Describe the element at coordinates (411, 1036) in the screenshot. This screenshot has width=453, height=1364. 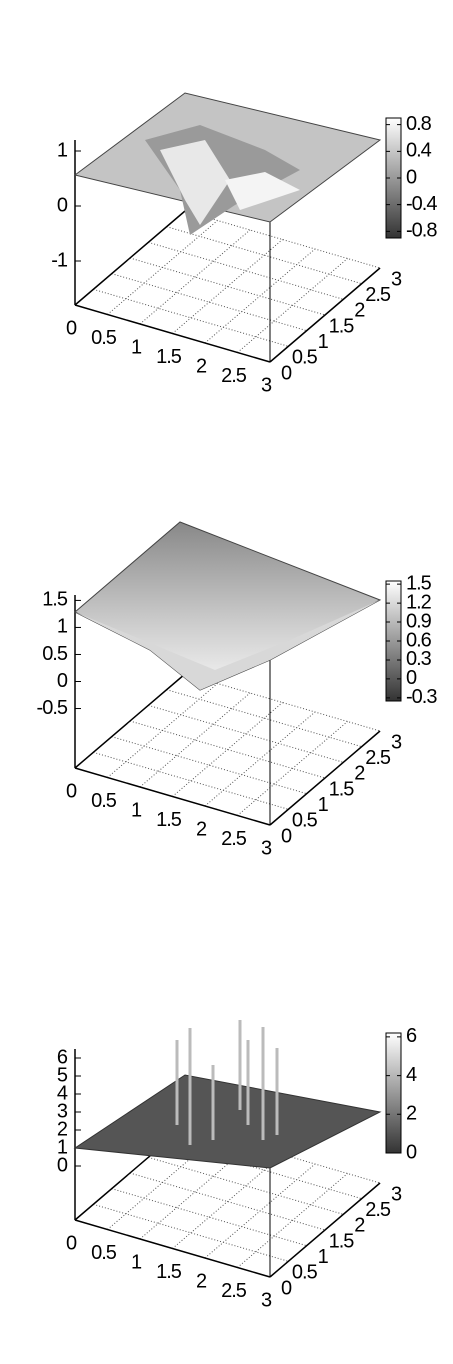
I see `colorbar-tick-label: 6` at that location.